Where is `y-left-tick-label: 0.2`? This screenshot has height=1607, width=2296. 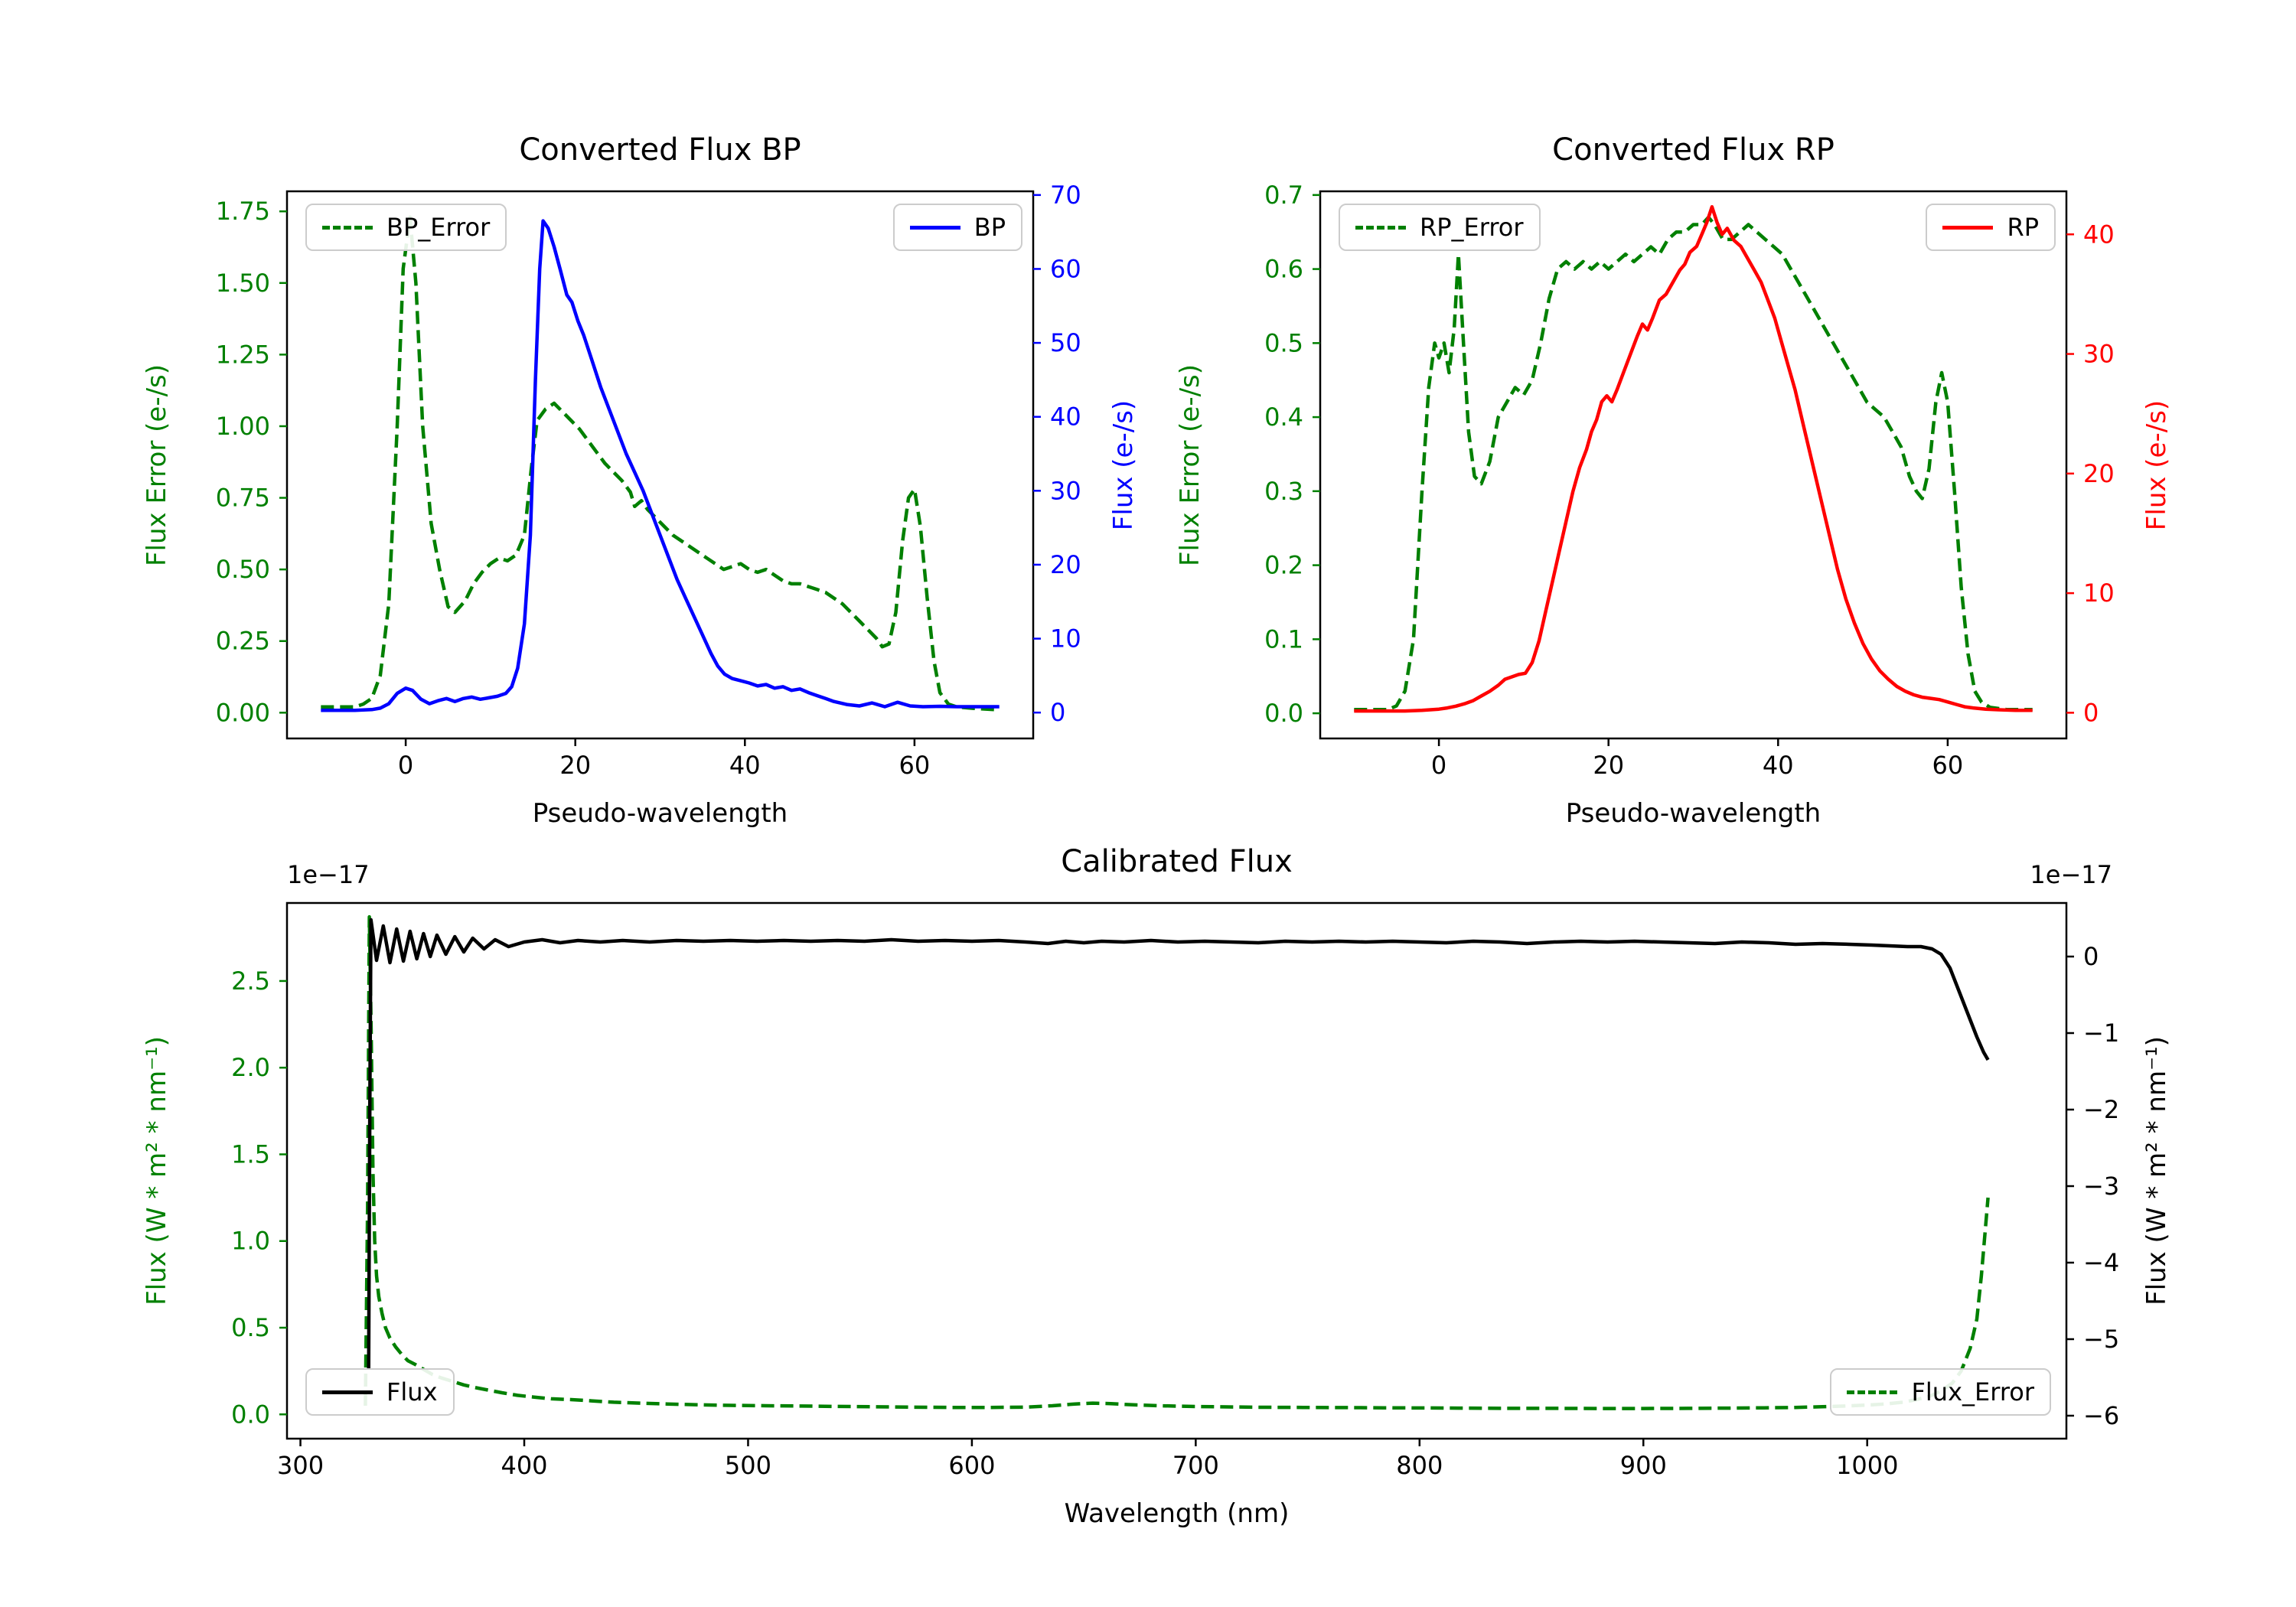
y-left-tick-label: 0.2 is located at coordinates (1283, 565).